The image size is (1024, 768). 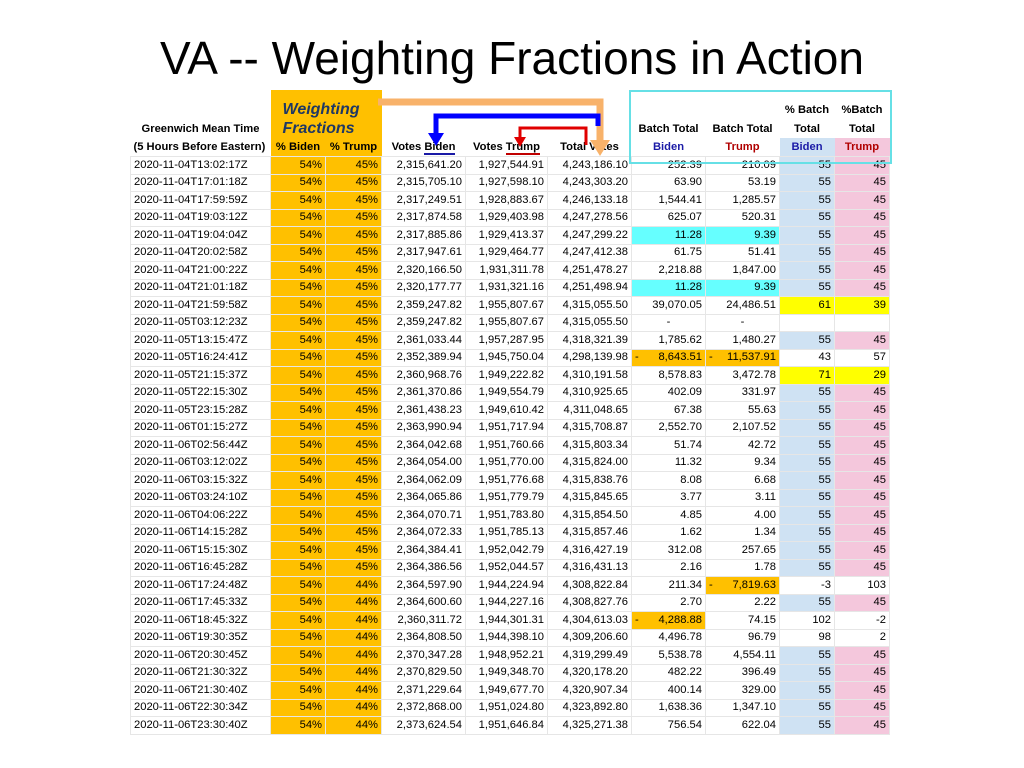 What do you see at coordinates (200, 252) in the screenshot?
I see `timestamp-cell: 2020-11-04T20:02:58Z` at bounding box center [200, 252].